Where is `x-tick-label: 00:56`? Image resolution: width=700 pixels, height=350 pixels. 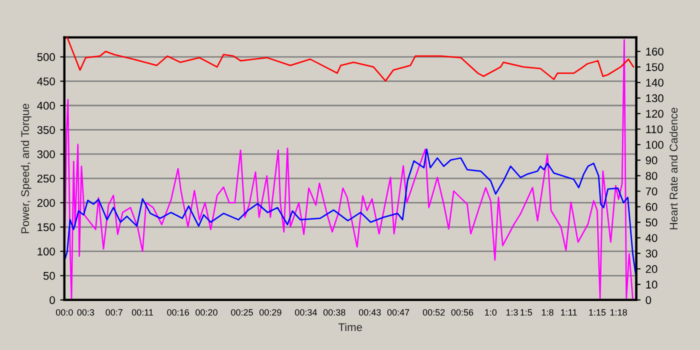
x-tick-label: 00:56 is located at coordinates (462, 312).